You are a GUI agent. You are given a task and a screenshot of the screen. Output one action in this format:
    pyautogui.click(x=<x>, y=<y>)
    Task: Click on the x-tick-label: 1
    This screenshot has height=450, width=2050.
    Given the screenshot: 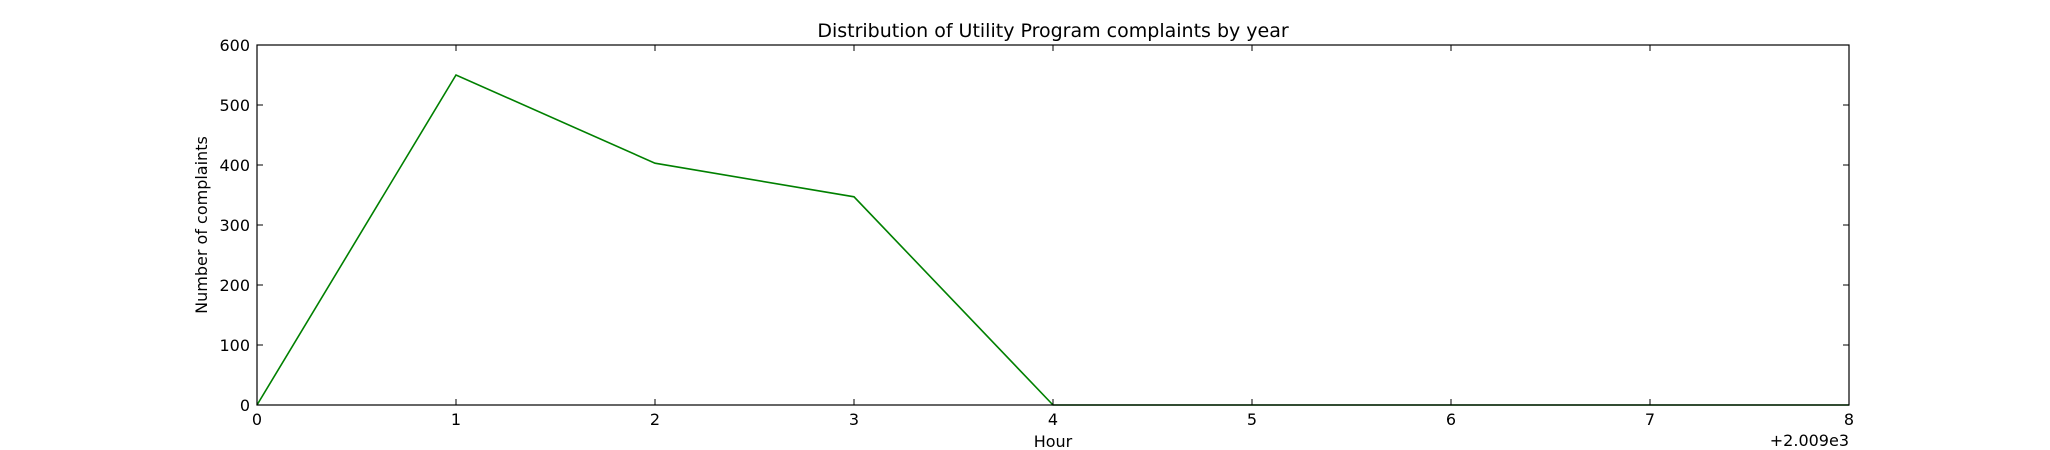 What is the action you would take?
    pyautogui.click(x=456, y=419)
    